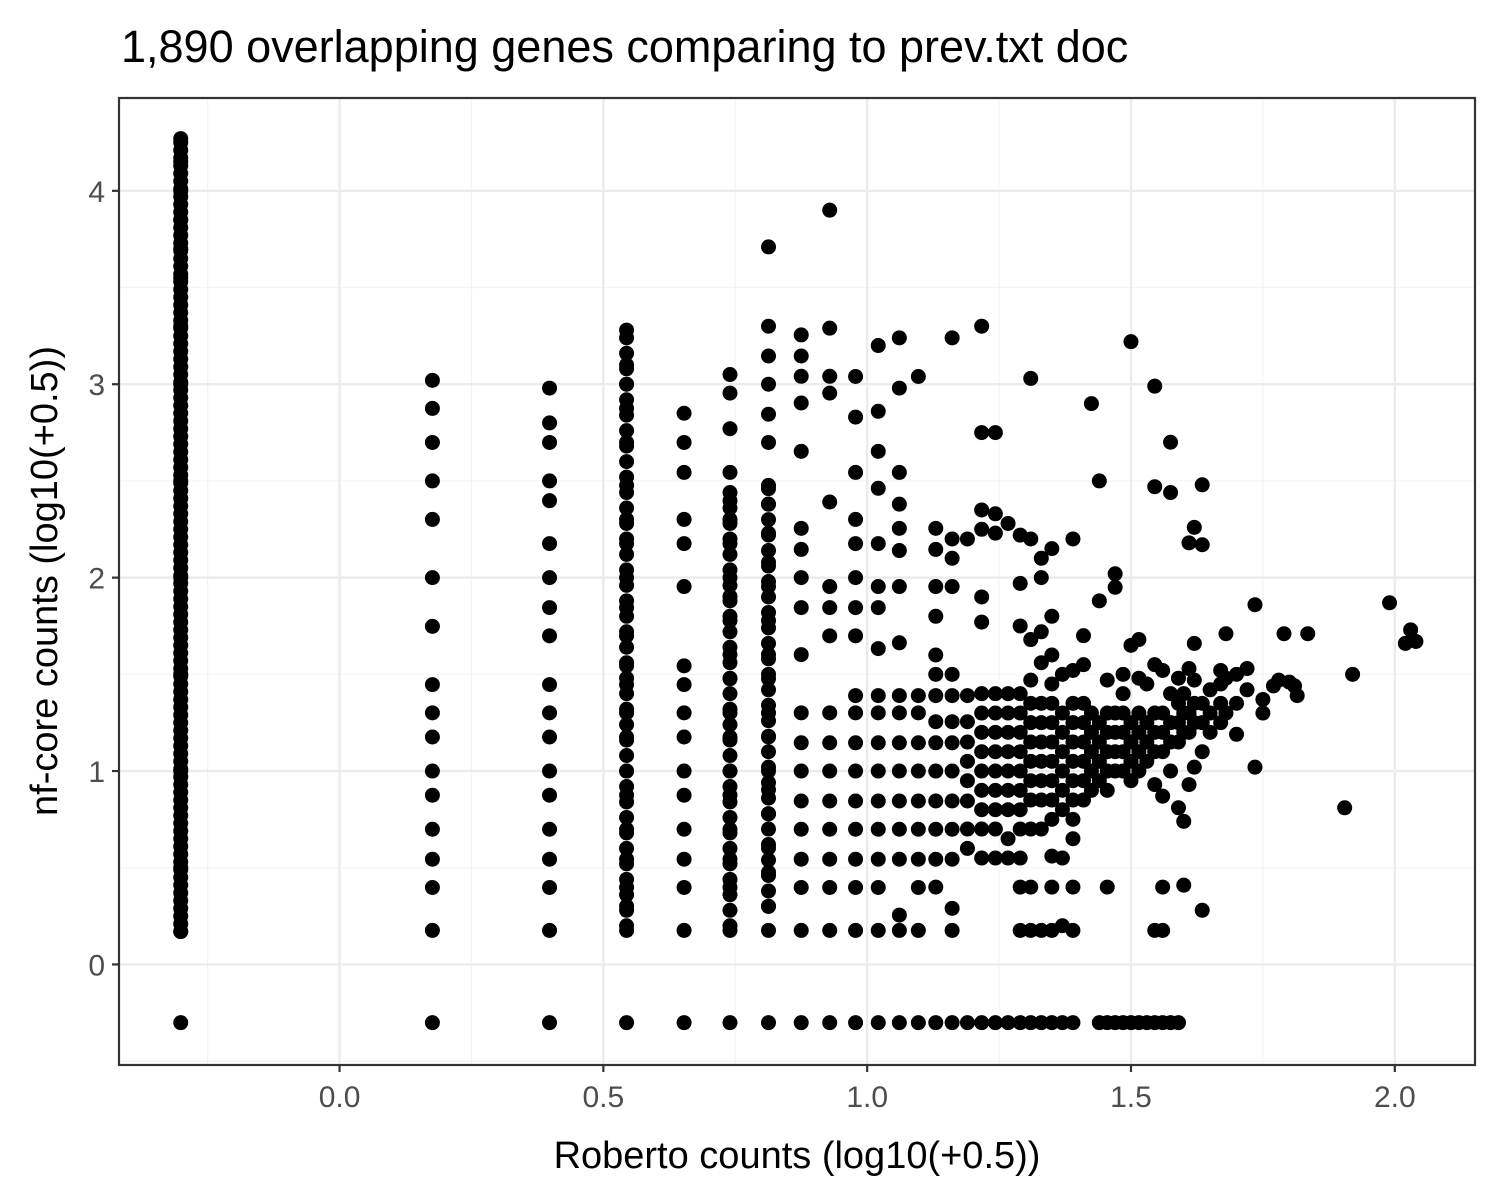 This screenshot has width=1500, height=1200. What do you see at coordinates (340, 1097) in the screenshot?
I see `x-tick-label: 0.0` at bounding box center [340, 1097].